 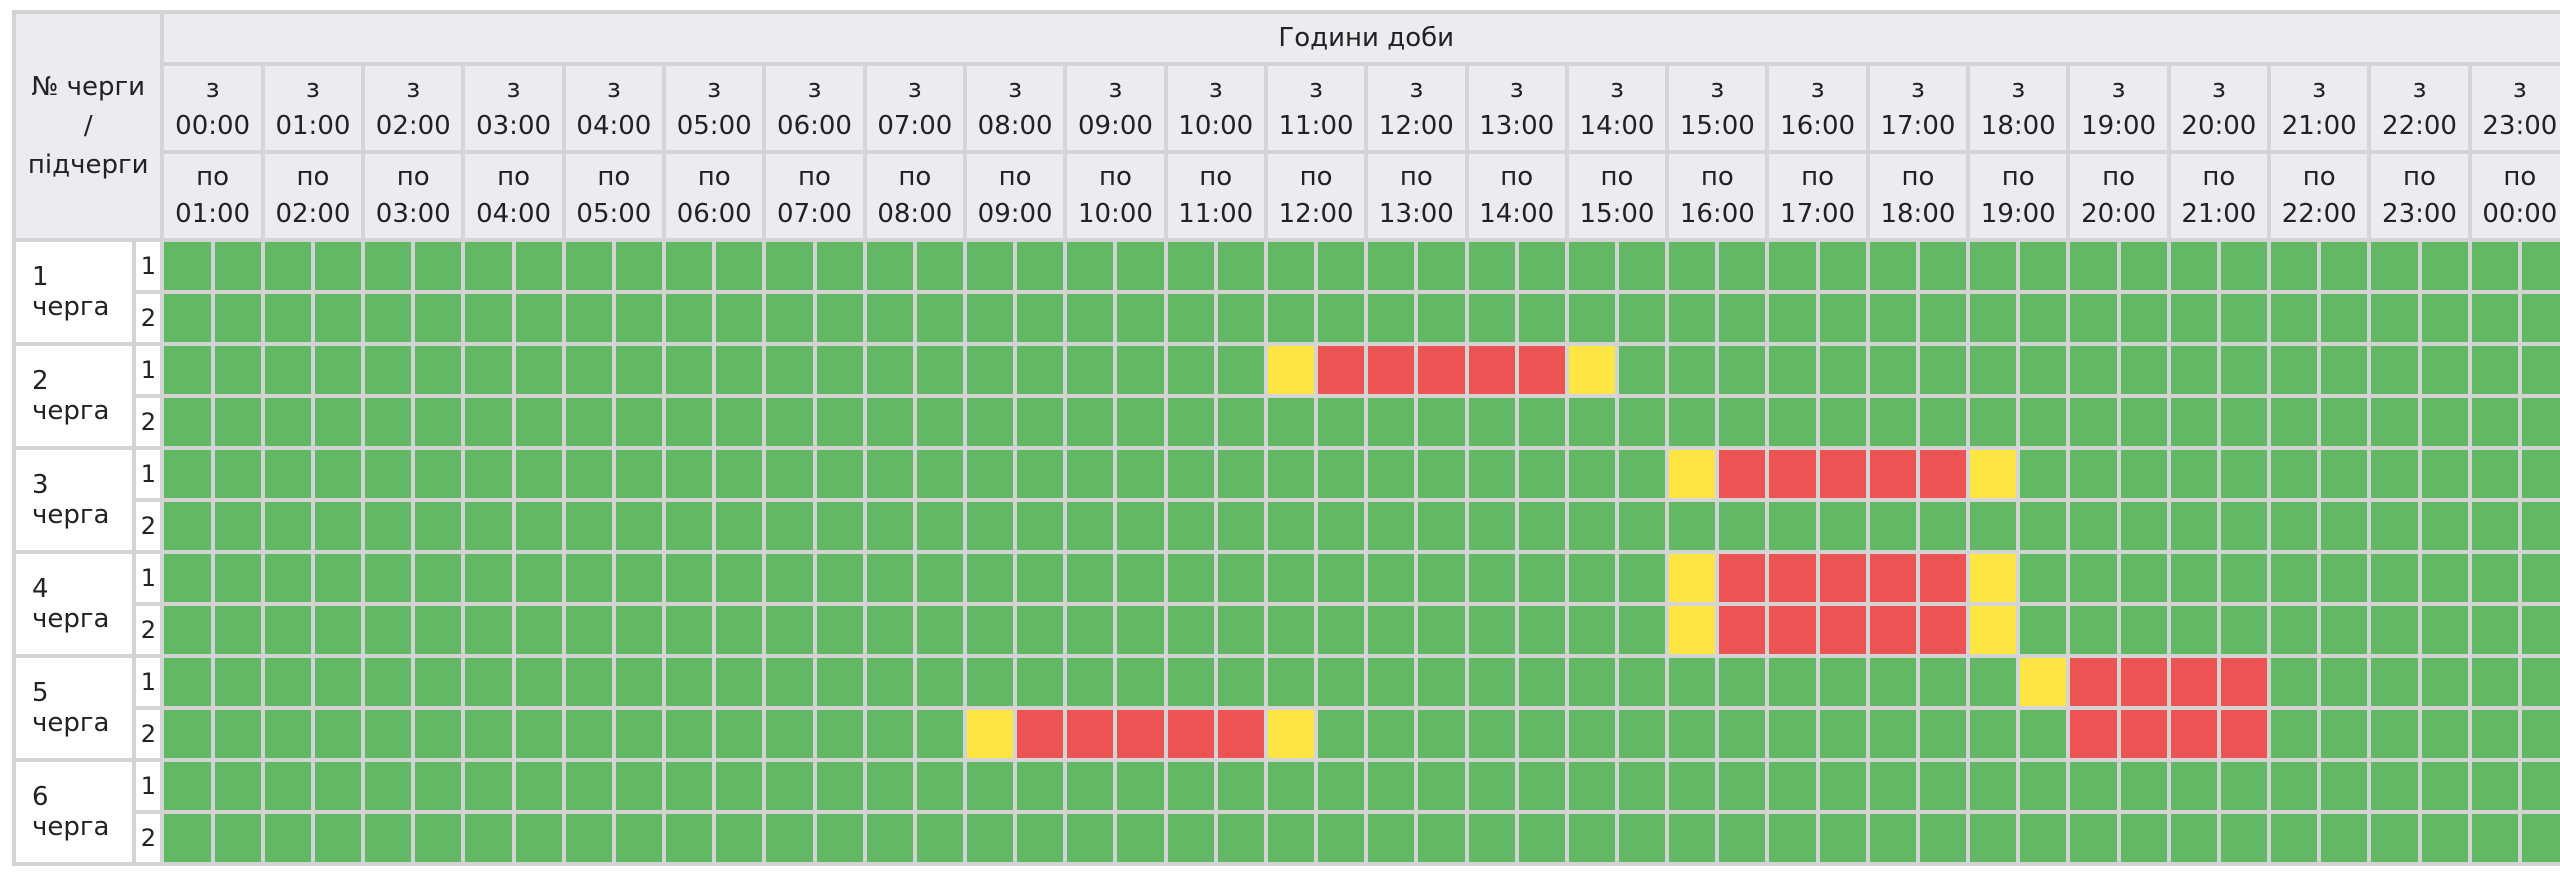 What do you see at coordinates (2119, 126) in the screenshot?
I see `from-time: 19:00` at bounding box center [2119, 126].